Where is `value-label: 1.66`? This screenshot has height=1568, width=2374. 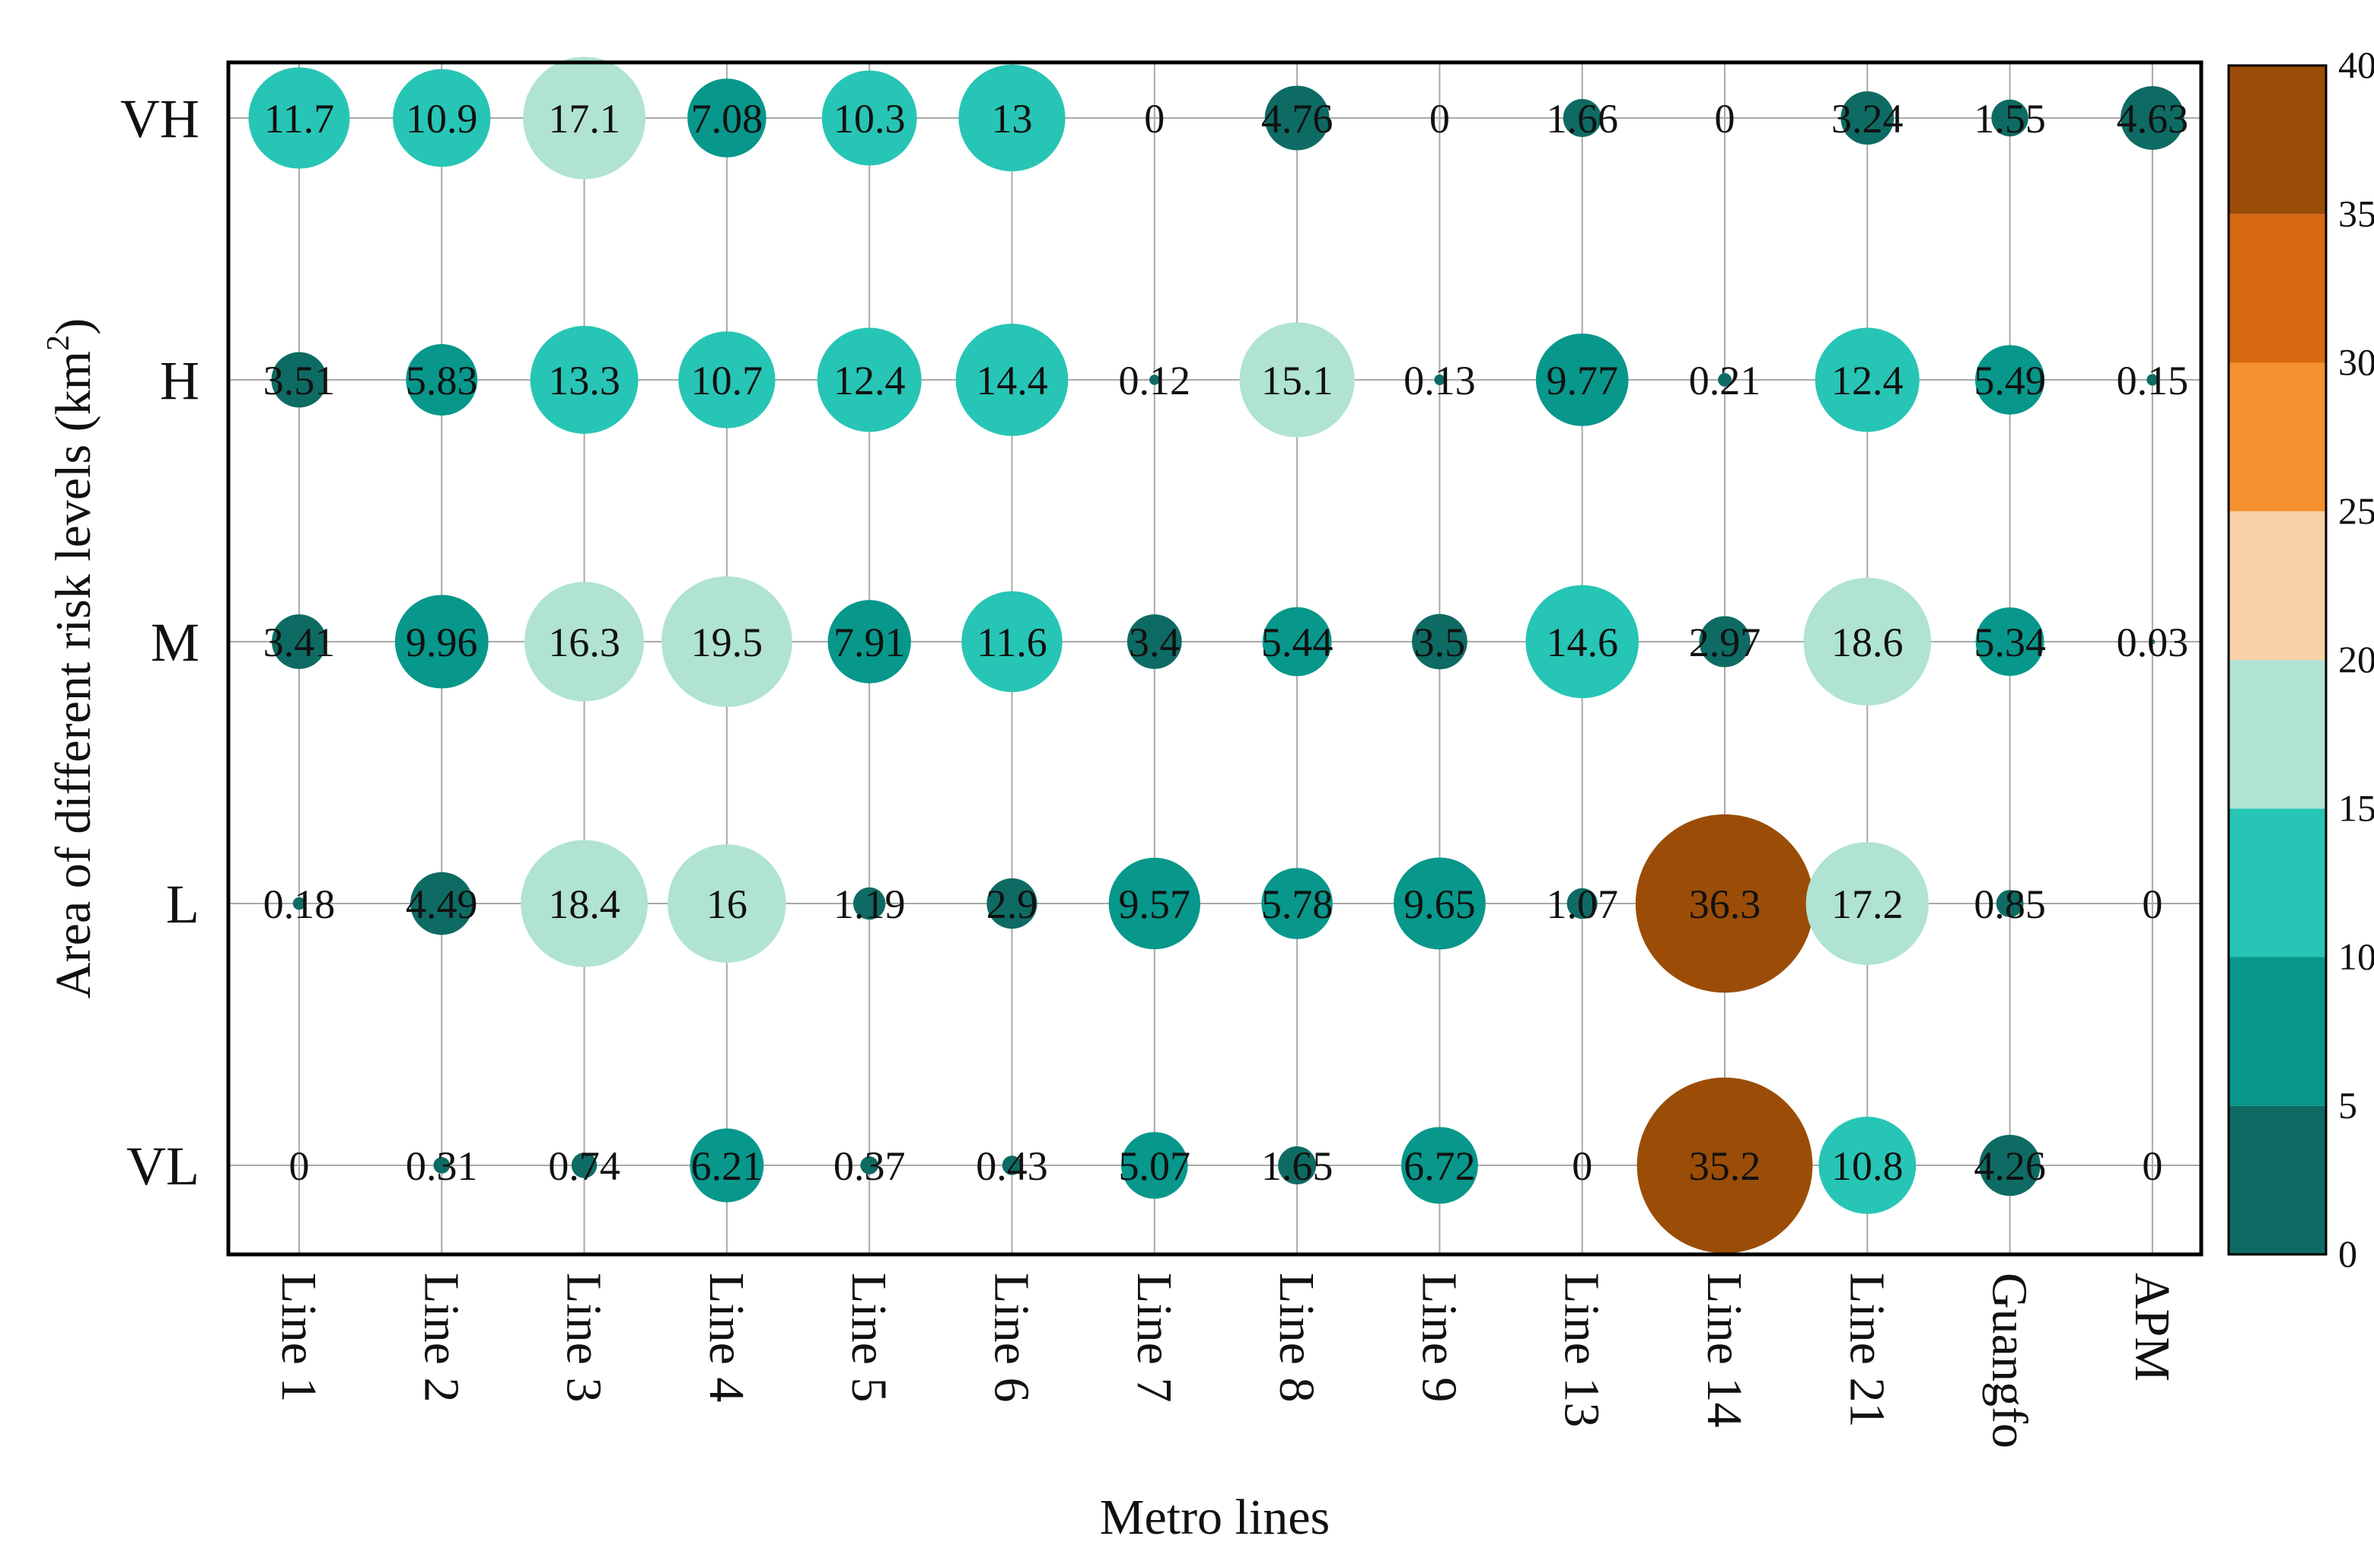 value-label: 1.66 is located at coordinates (1582, 119).